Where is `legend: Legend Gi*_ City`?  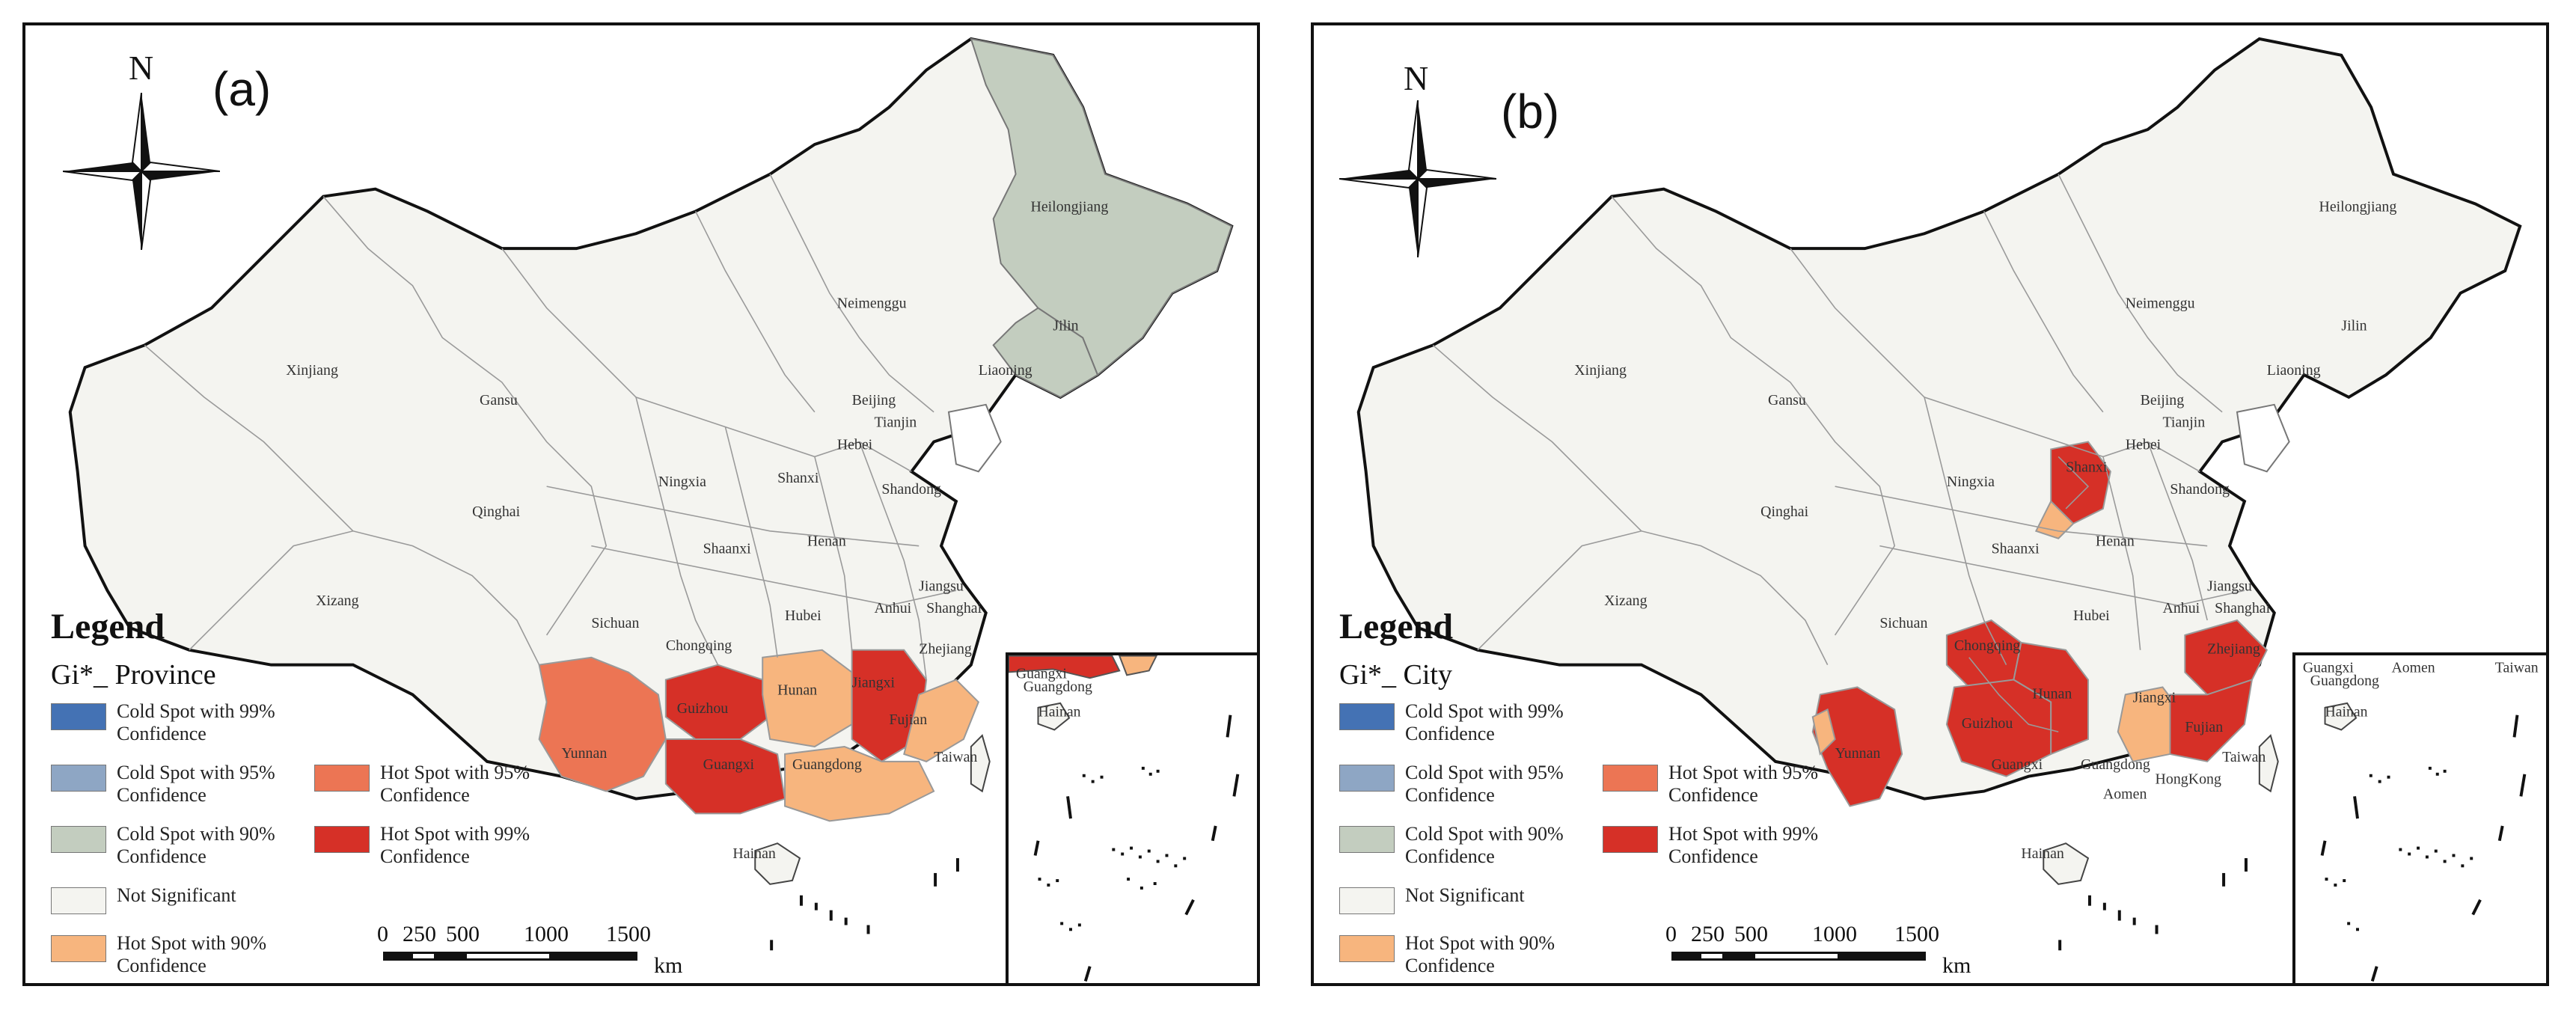 legend: Legend Gi*_ City is located at coordinates (1578, 649).